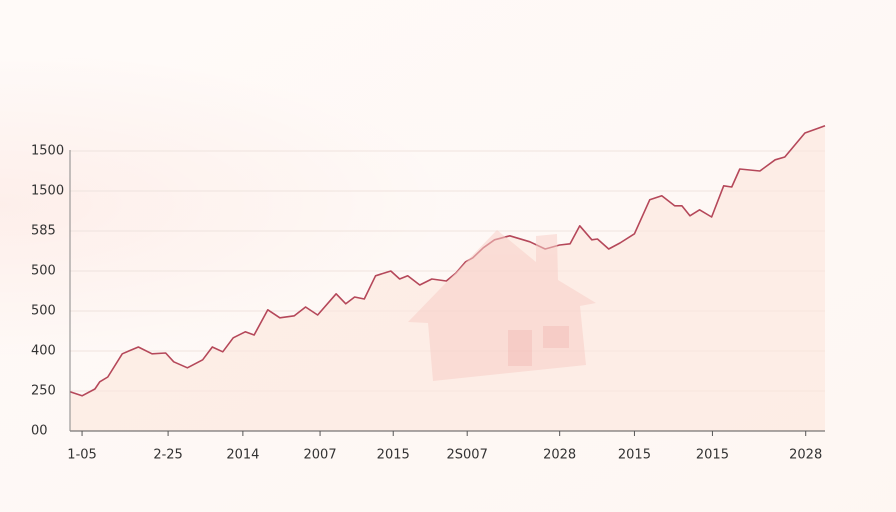  Describe the element at coordinates (43, 231) in the screenshot. I see `y-tick-label: 585` at that location.